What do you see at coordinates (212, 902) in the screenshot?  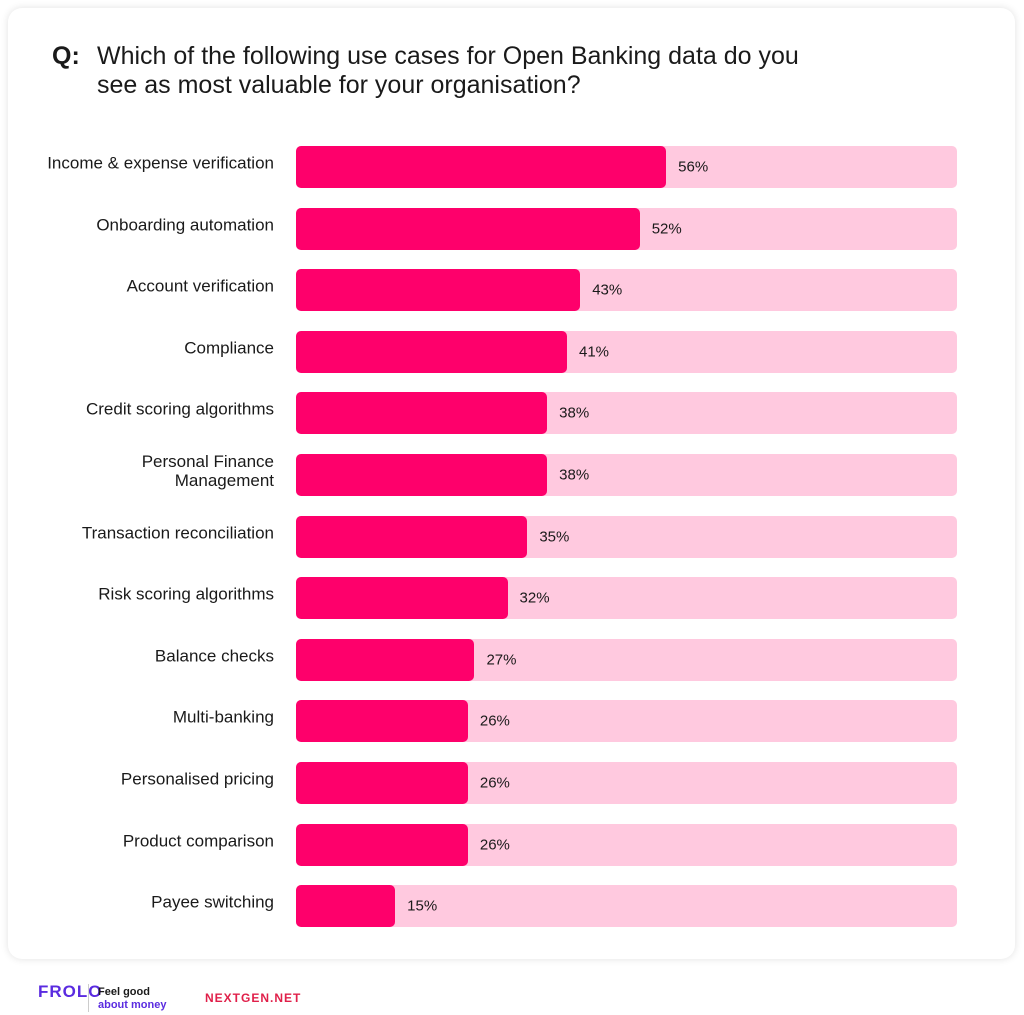 I see `category-label: Payee switching` at bounding box center [212, 902].